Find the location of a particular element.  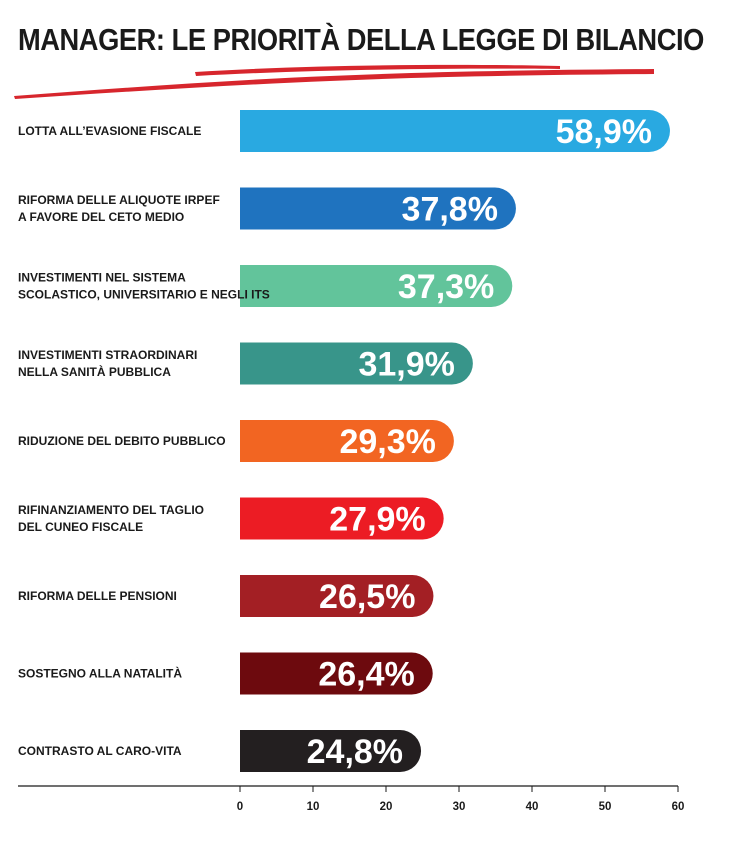

x-tick-label: 40 is located at coordinates (532, 807).